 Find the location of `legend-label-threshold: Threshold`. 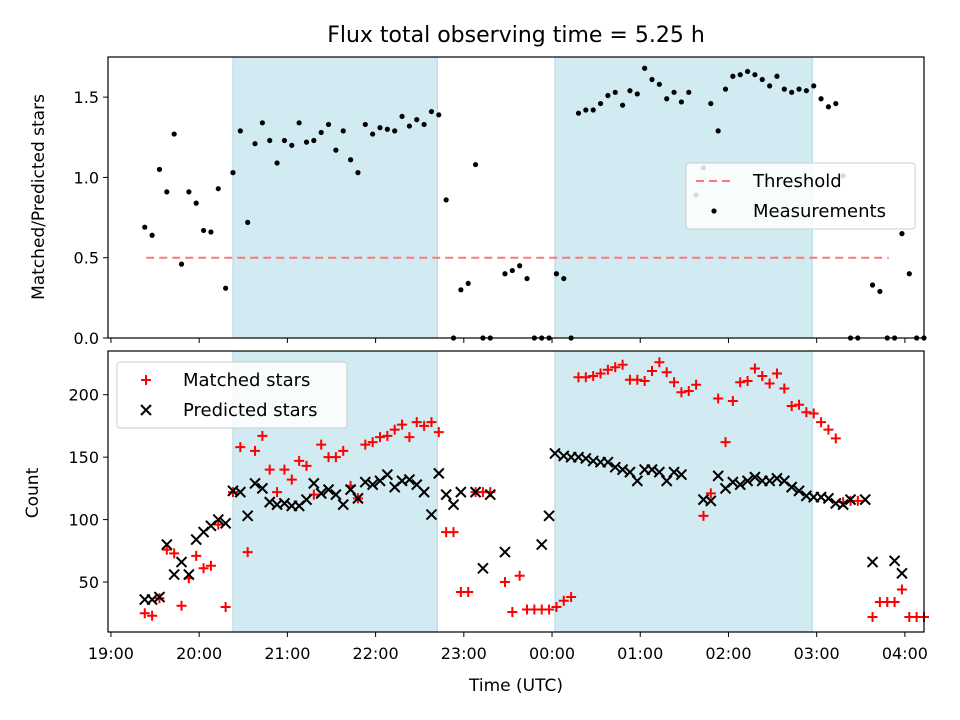

legend-label-threshold: Threshold is located at coordinates (797, 181).